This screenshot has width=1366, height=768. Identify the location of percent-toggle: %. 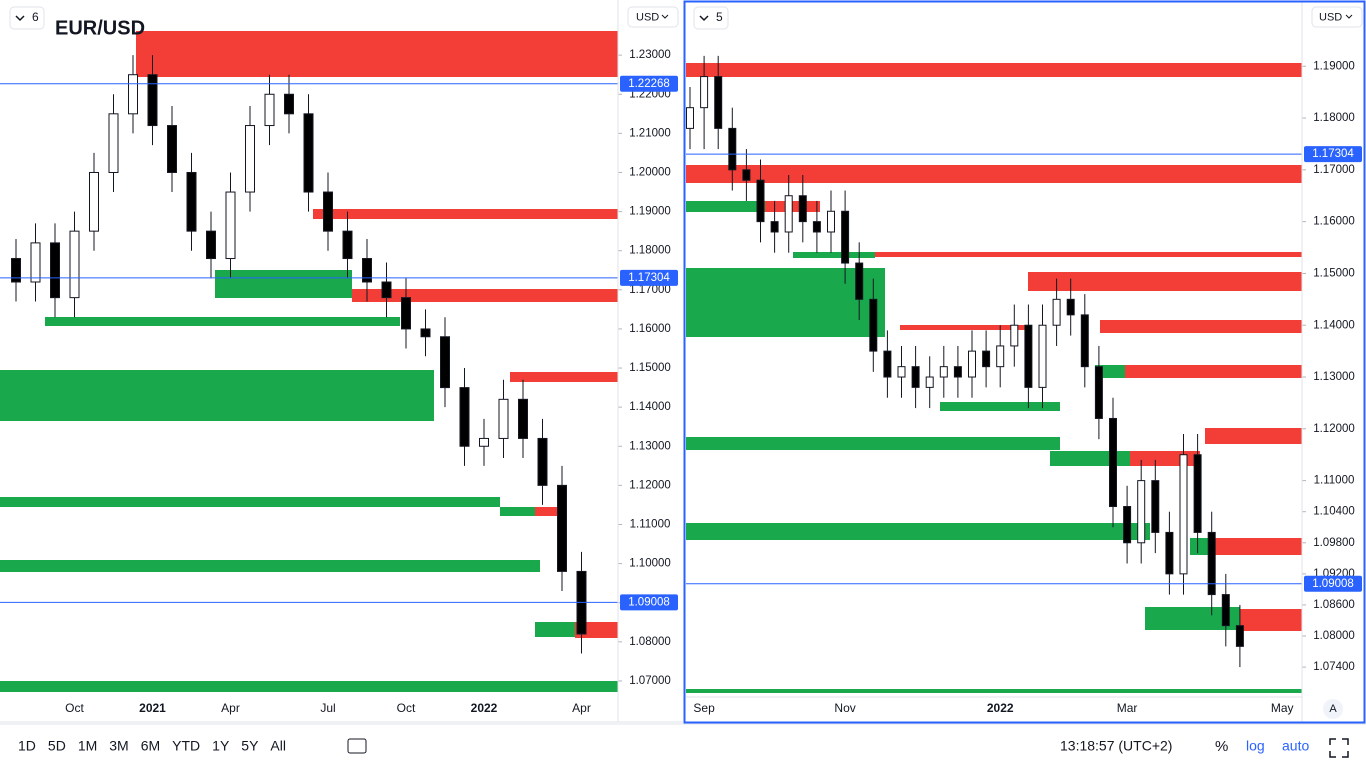
(1221, 746).